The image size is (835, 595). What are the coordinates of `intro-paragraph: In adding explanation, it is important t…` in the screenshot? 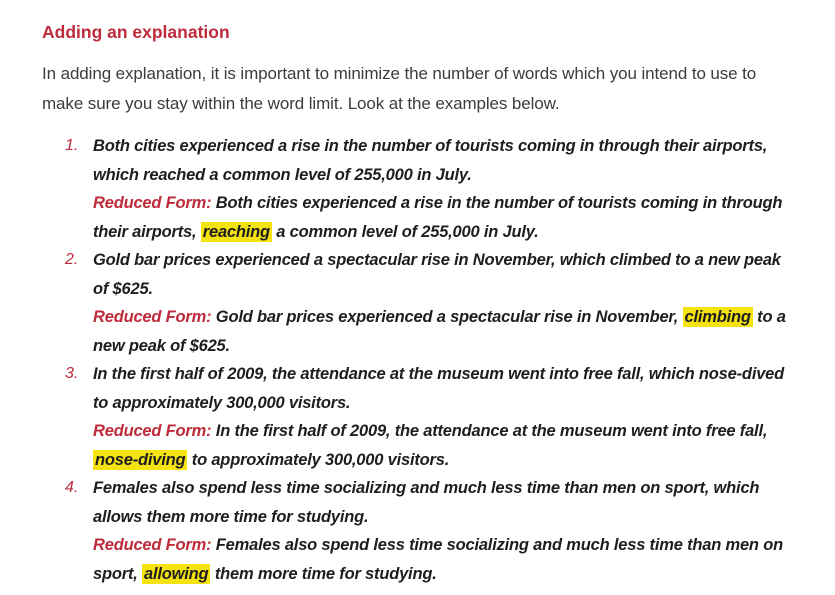 It's located at (399, 88).